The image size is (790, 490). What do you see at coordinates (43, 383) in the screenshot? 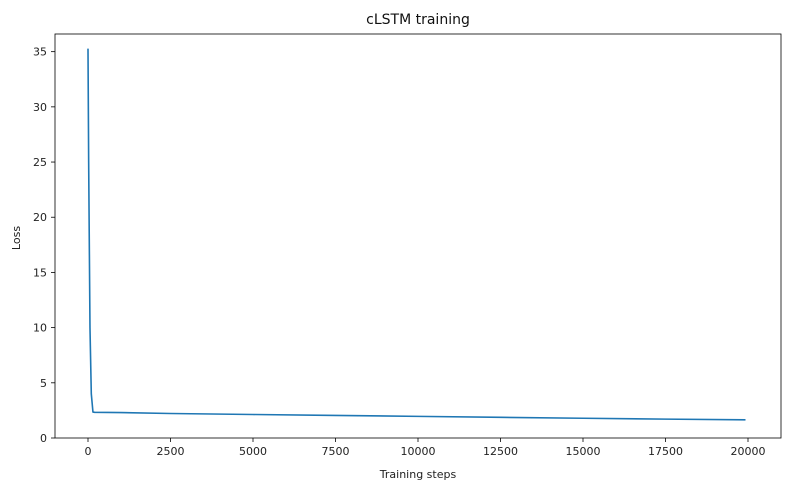
I see `y-tick-label: 5` at bounding box center [43, 383].